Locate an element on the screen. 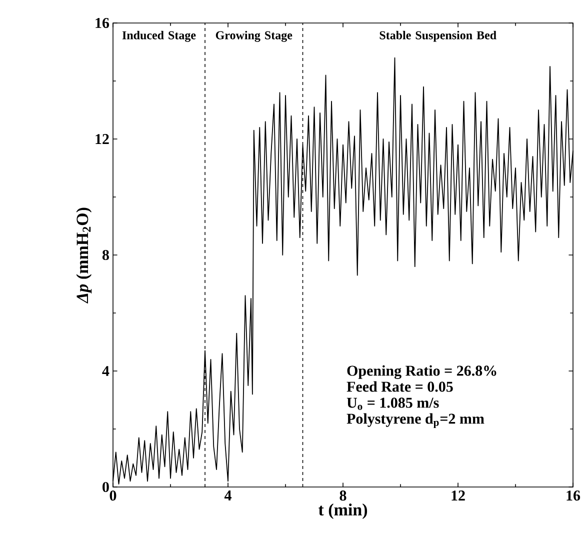  y-tick-label: 16 is located at coordinates (103, 23).